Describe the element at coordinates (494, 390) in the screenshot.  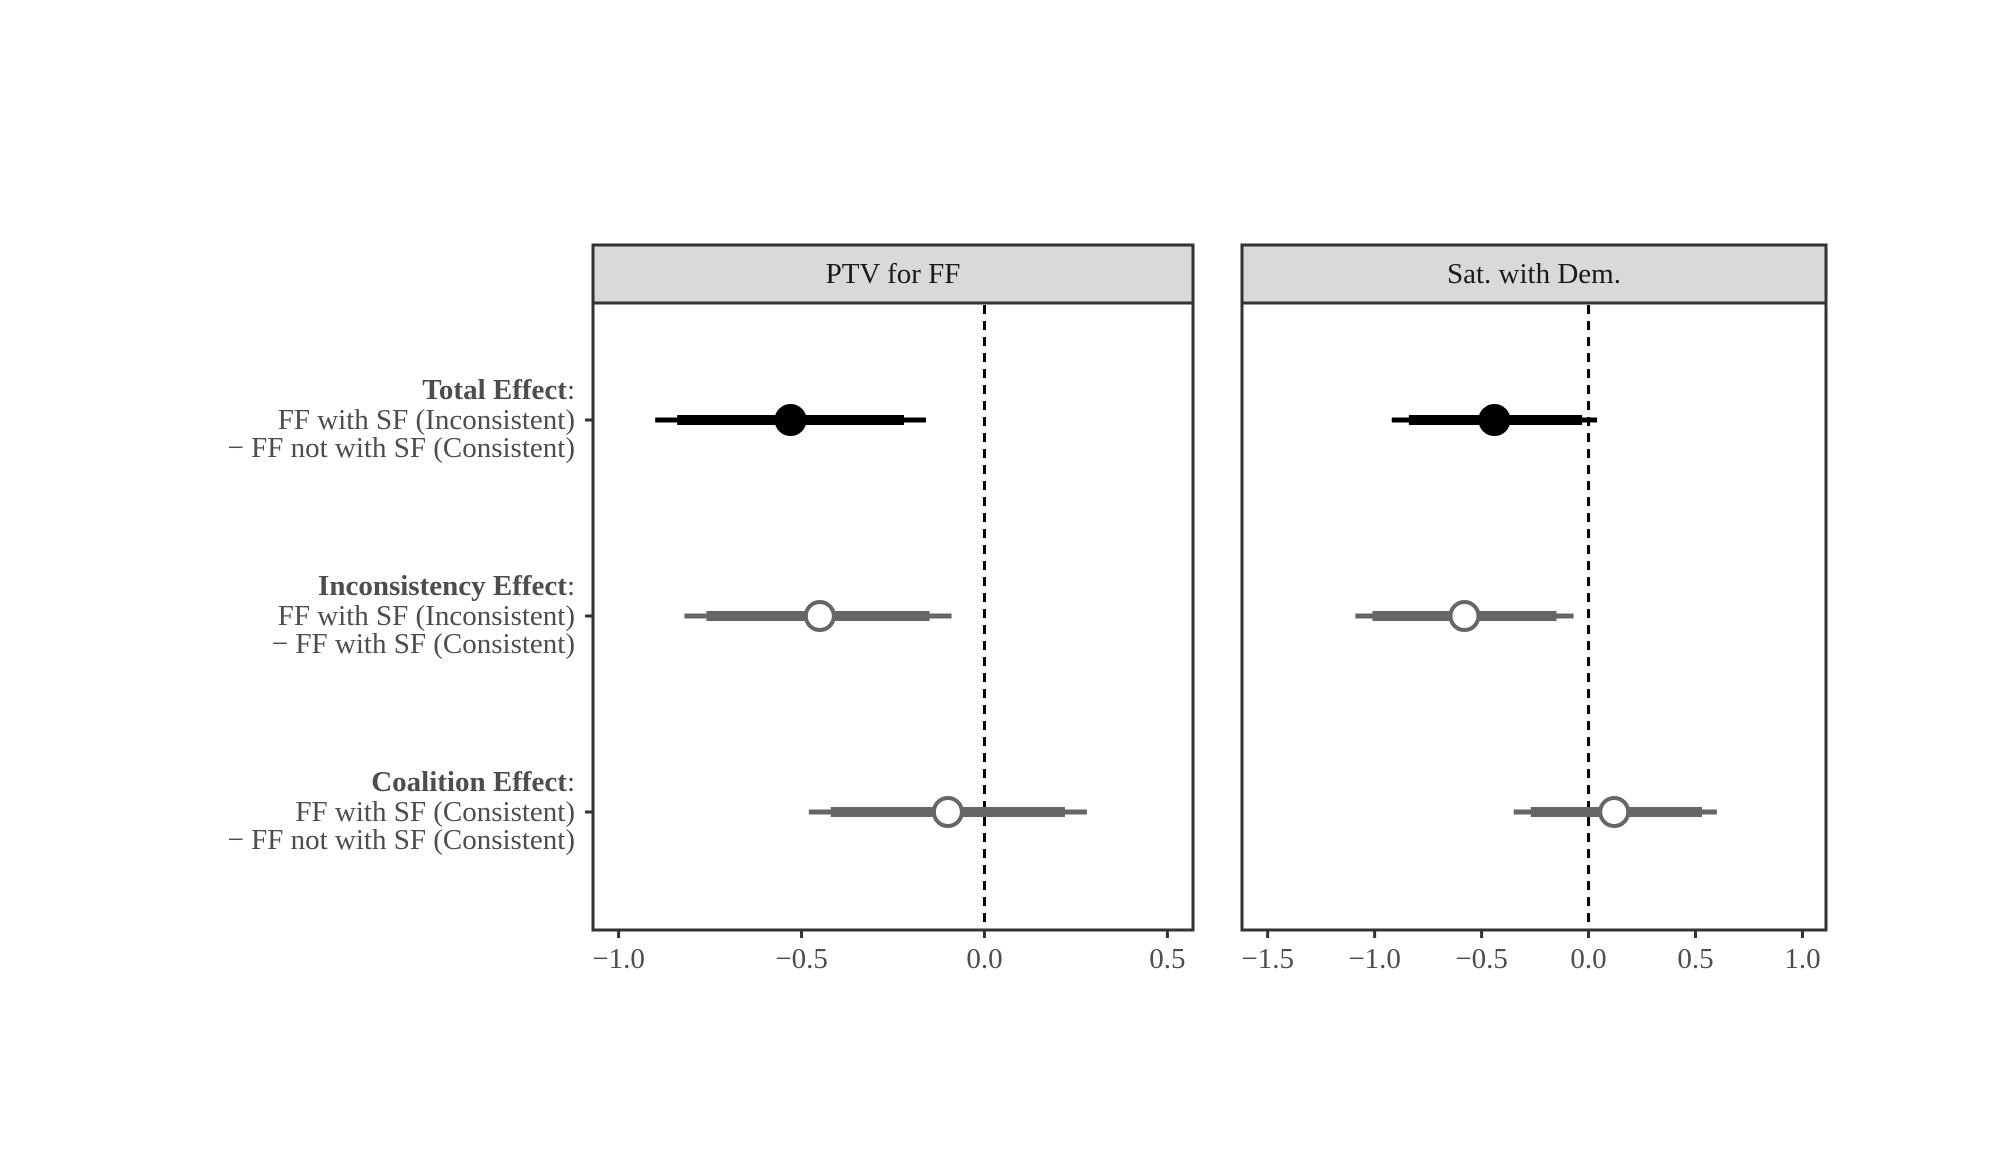
I see `row-title-bold: Total Effect` at that location.